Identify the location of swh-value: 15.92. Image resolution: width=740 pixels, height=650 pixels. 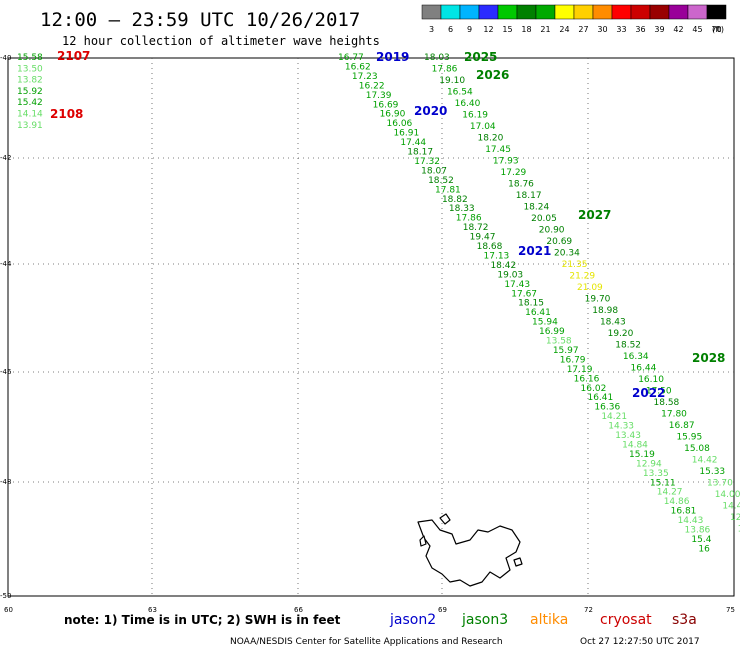
(30, 92).